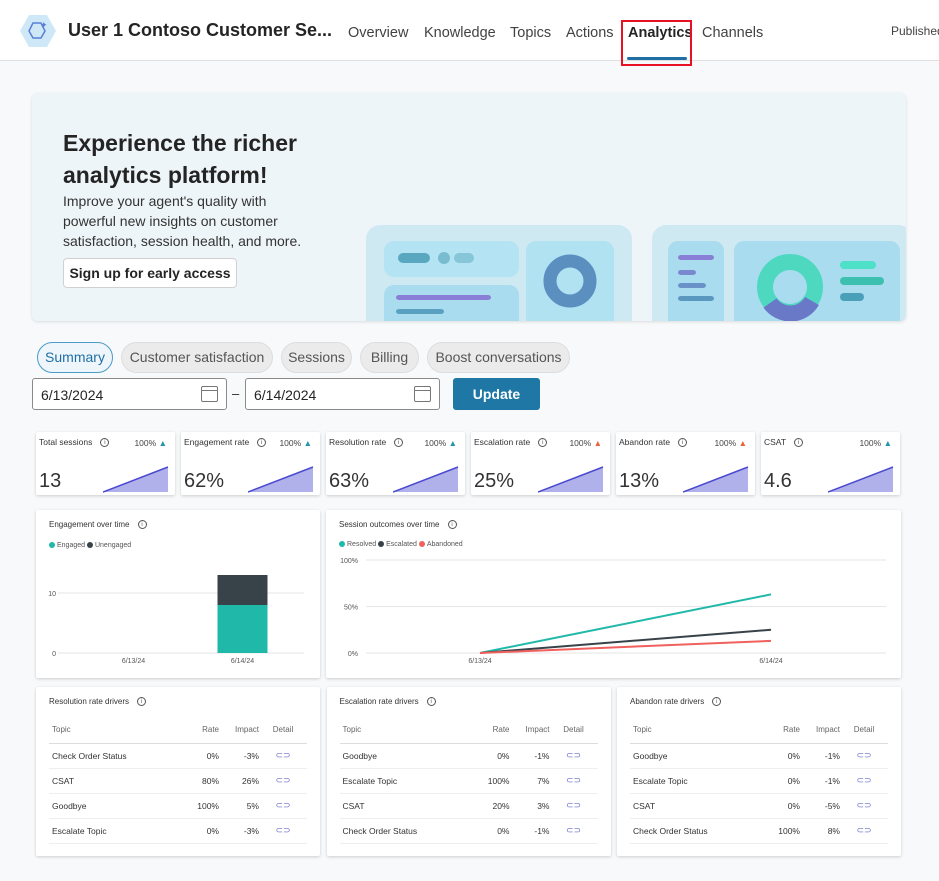  Describe the element at coordinates (685, 463) in the screenshot. I see `kpi-card-abandon-rate: Abandon rate i 100% ▲ 13%` at that location.